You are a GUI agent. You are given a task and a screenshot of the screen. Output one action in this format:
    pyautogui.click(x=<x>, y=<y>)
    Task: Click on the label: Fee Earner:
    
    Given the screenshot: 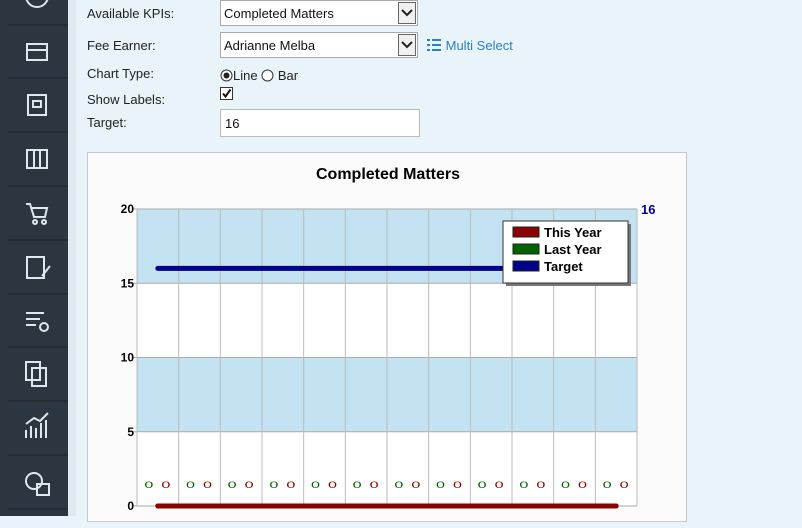 What is the action you would take?
    pyautogui.click(x=121, y=45)
    